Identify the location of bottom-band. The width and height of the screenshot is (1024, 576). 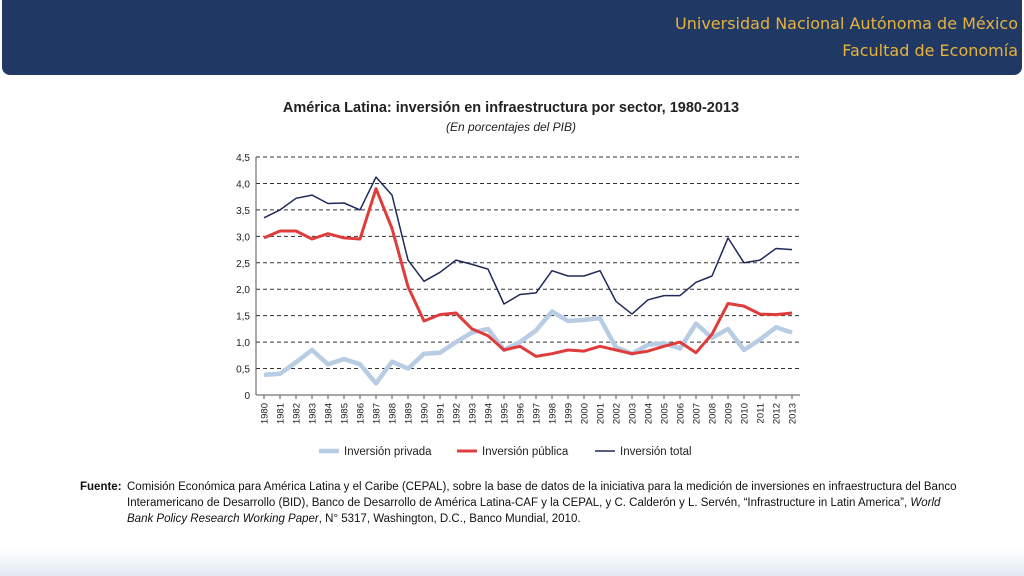
(512, 562).